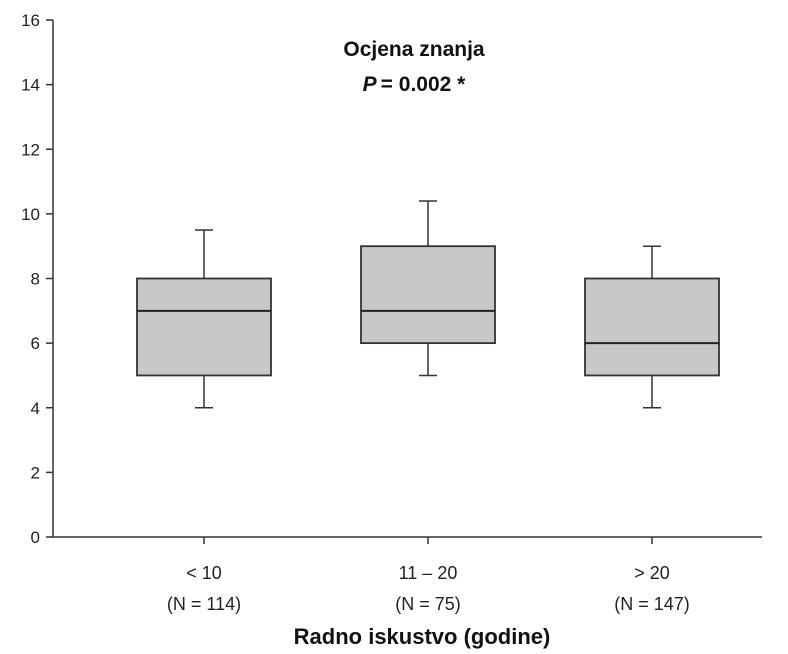 The width and height of the screenshot is (788, 654). I want to click on y-ticks: 0 2 4 6 8 10 12 14 16, so click(37, 279).